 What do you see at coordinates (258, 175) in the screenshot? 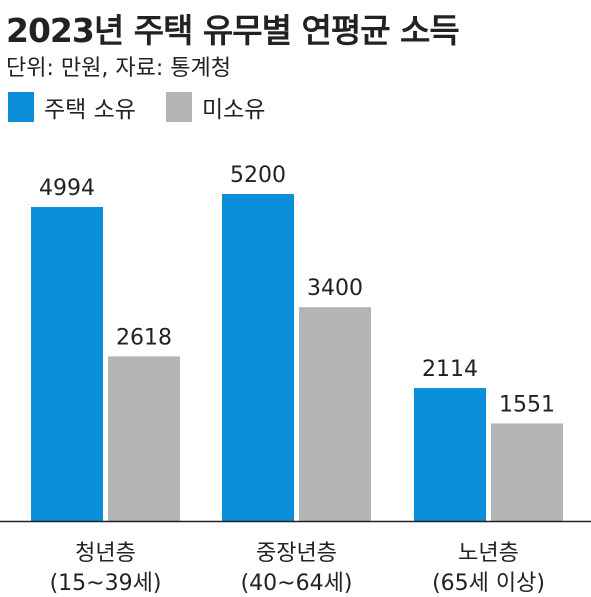
I see `value-label-owner-1: 5200` at bounding box center [258, 175].